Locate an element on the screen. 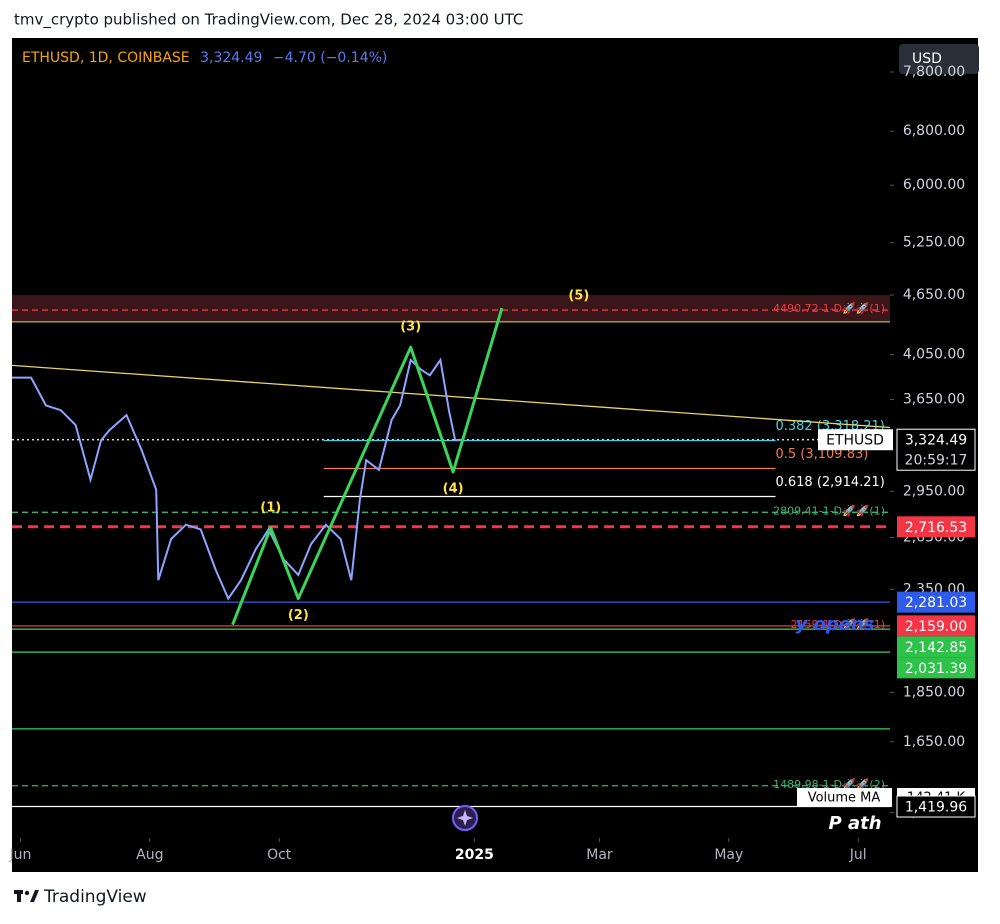 The height and width of the screenshot is (924, 1000). price-tag-label: 3,324.49 is located at coordinates (936, 441).